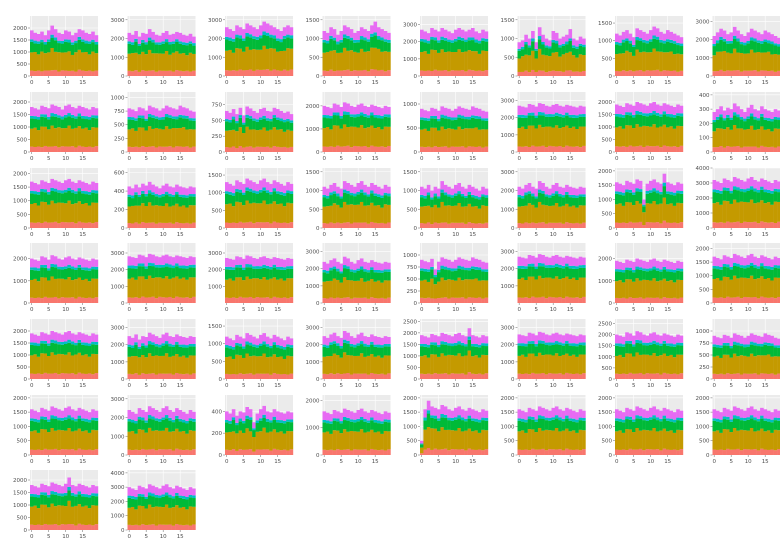 Image resolution: width=780 pixels, height=540 pixels. Describe the element at coordinates (277, 386) in the screenshot. I see `x-tick-label: 15` at that location.